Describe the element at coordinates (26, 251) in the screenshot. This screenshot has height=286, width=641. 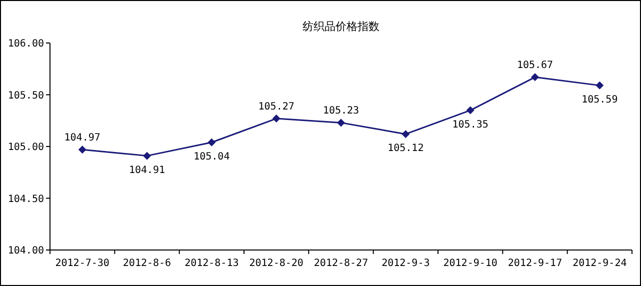
I see `y-tick-label: 104.00` at that location.